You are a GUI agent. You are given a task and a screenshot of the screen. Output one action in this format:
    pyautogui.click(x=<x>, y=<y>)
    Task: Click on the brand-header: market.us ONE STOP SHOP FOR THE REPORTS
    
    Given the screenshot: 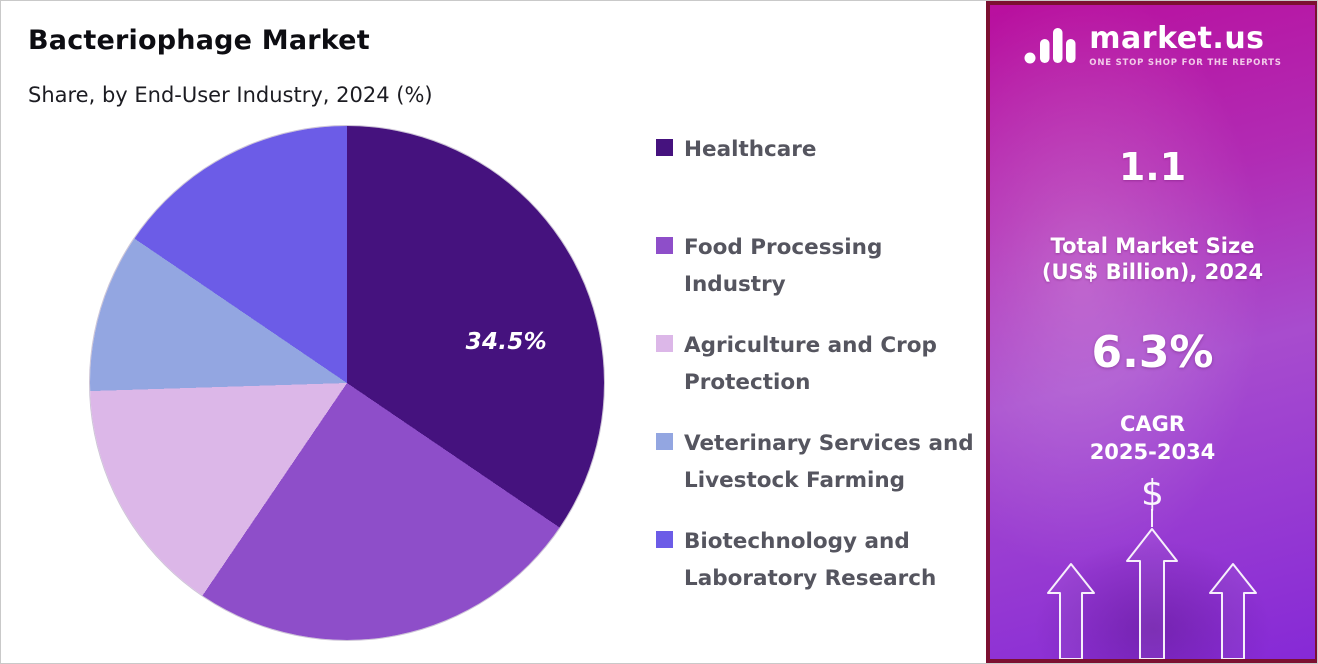 What is the action you would take?
    pyautogui.click(x=1152, y=45)
    